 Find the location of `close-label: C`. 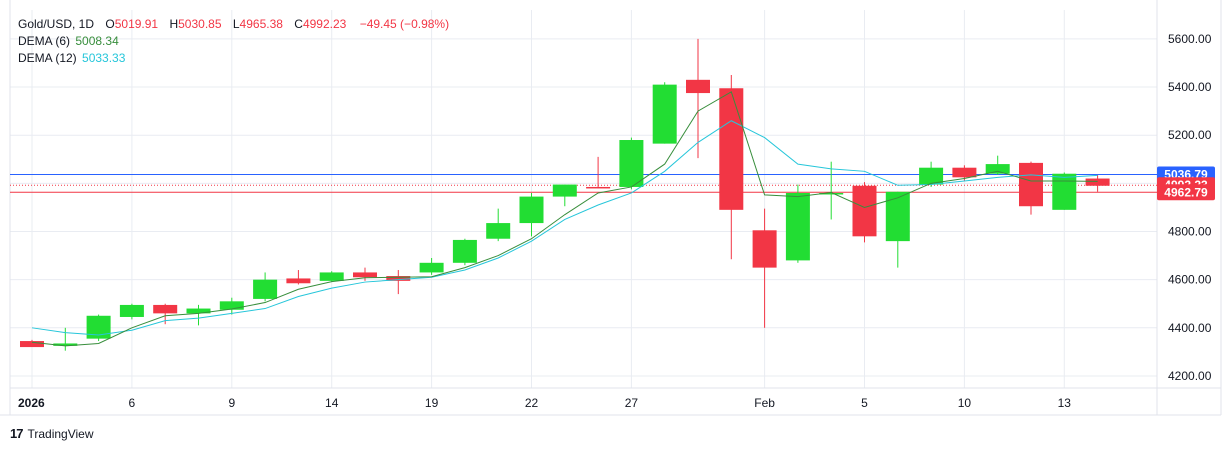

close-label: C is located at coordinates (298, 24).